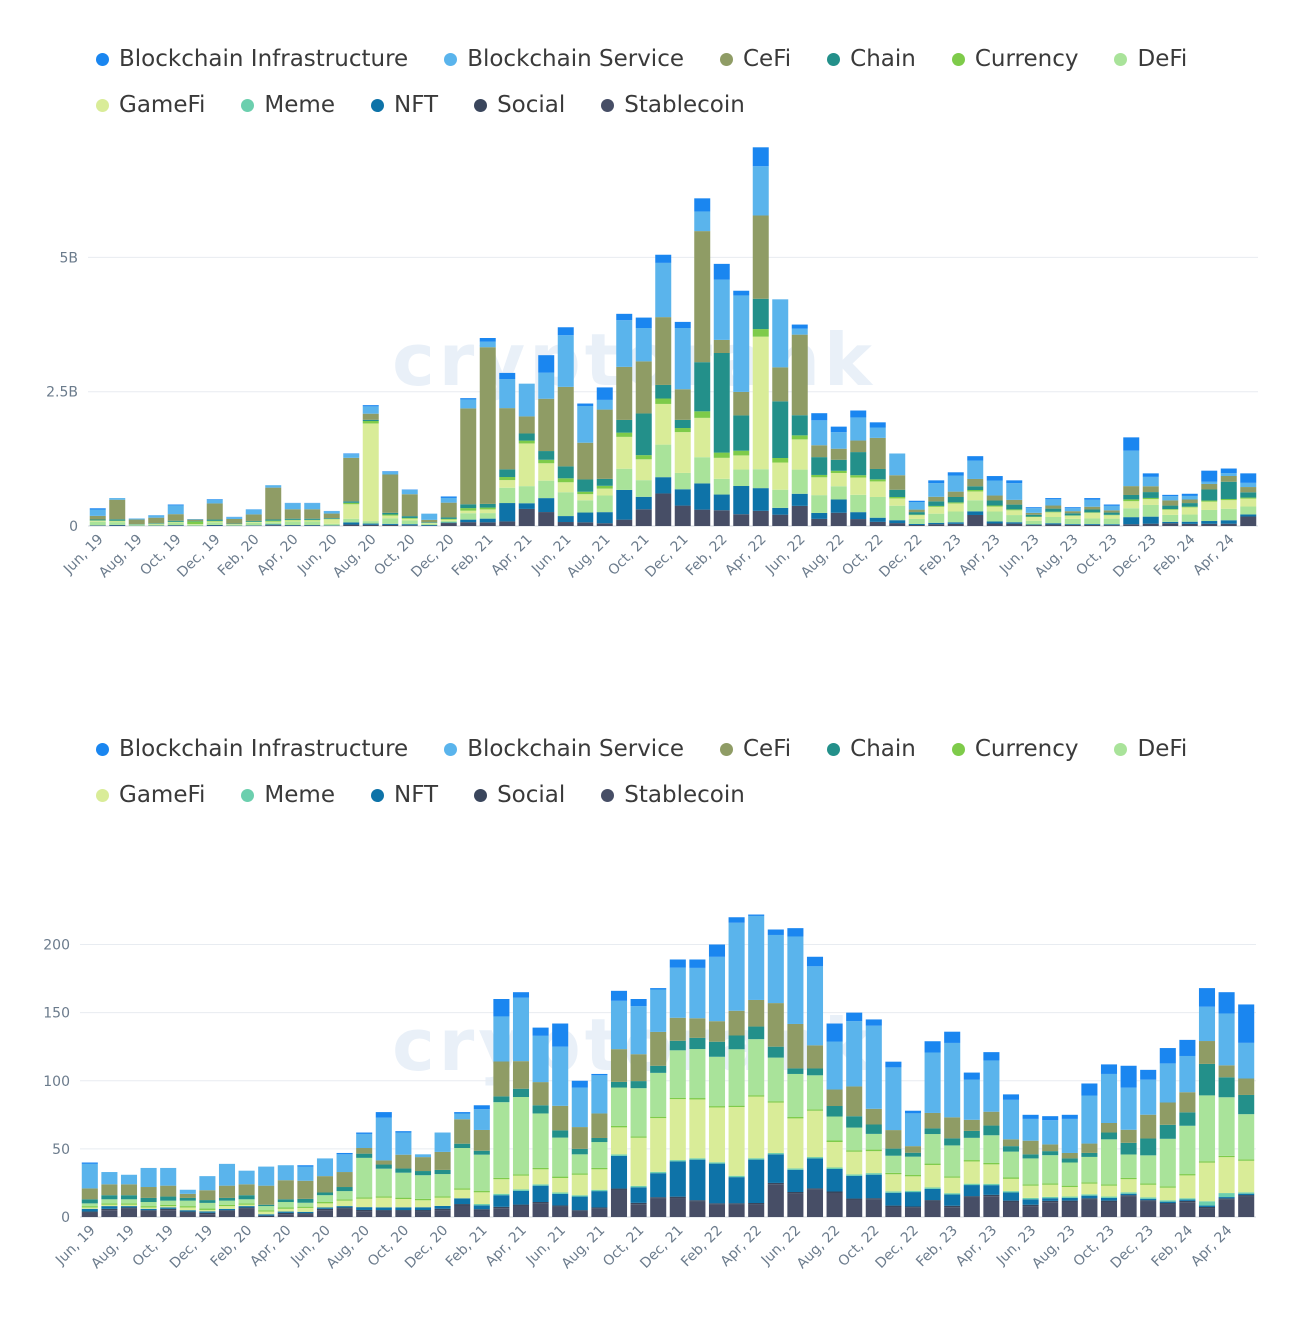 This screenshot has width=1302, height=1324. I want to click on bar-segment-meme, so click(619, 1155).